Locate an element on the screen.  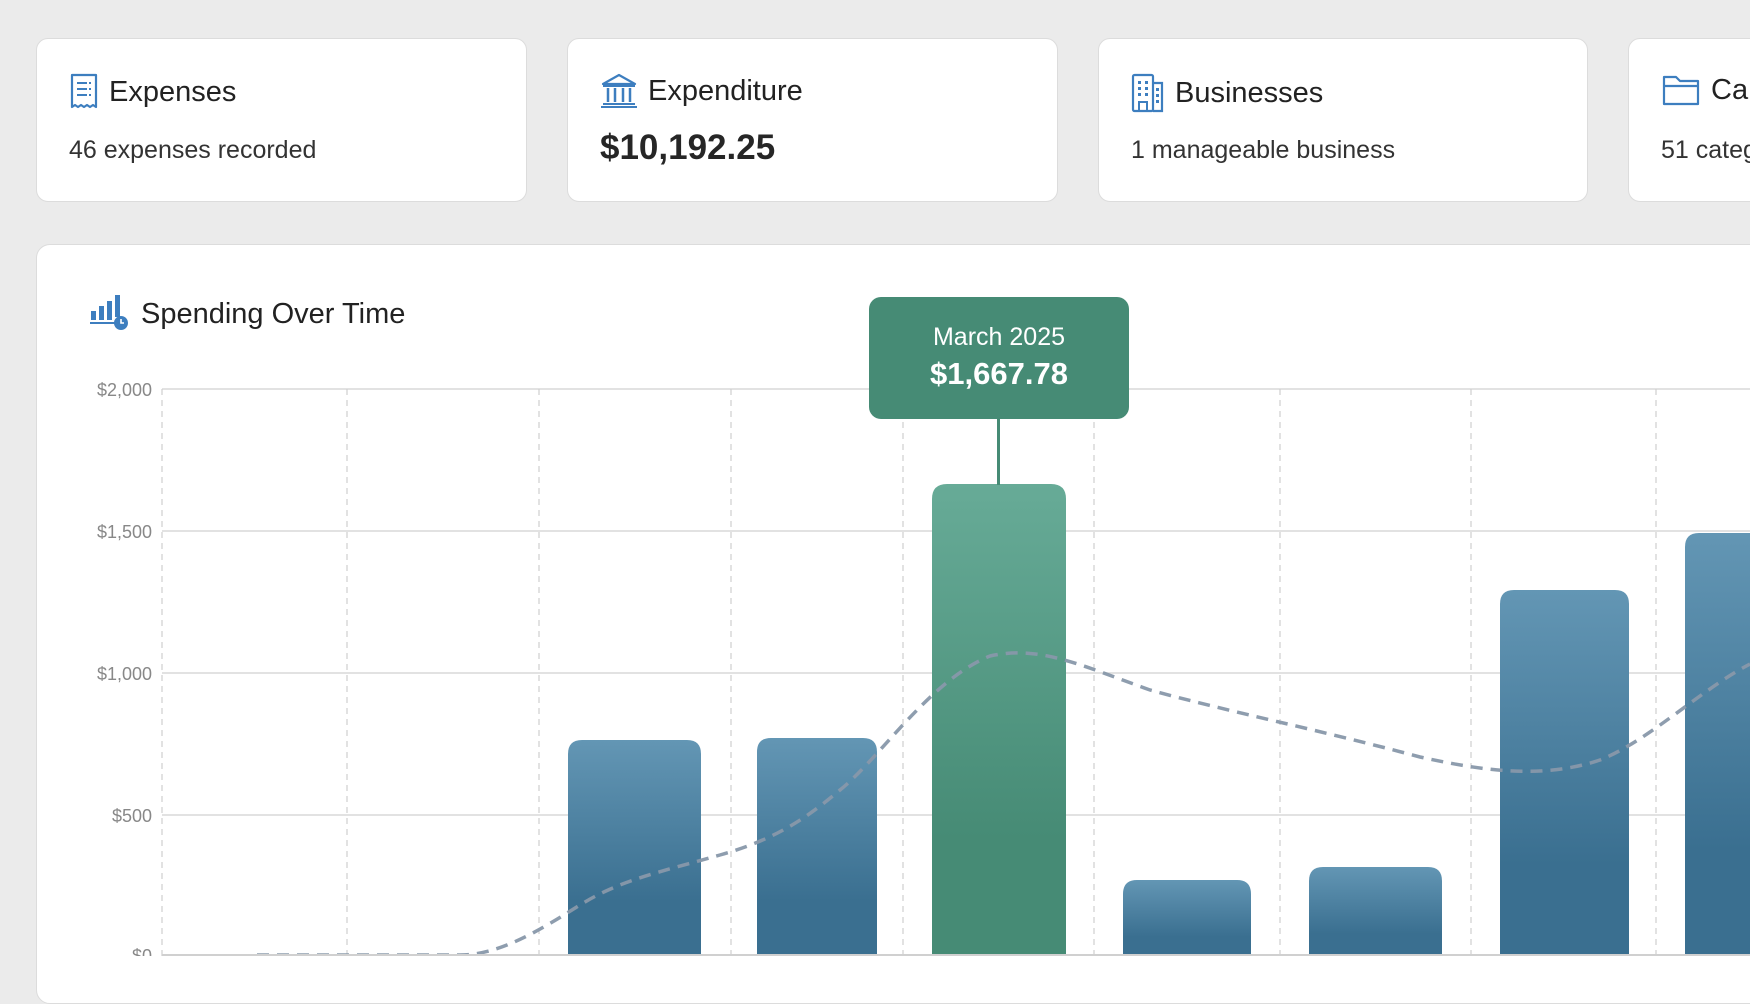
bar-highlighted is located at coordinates (999, 720).